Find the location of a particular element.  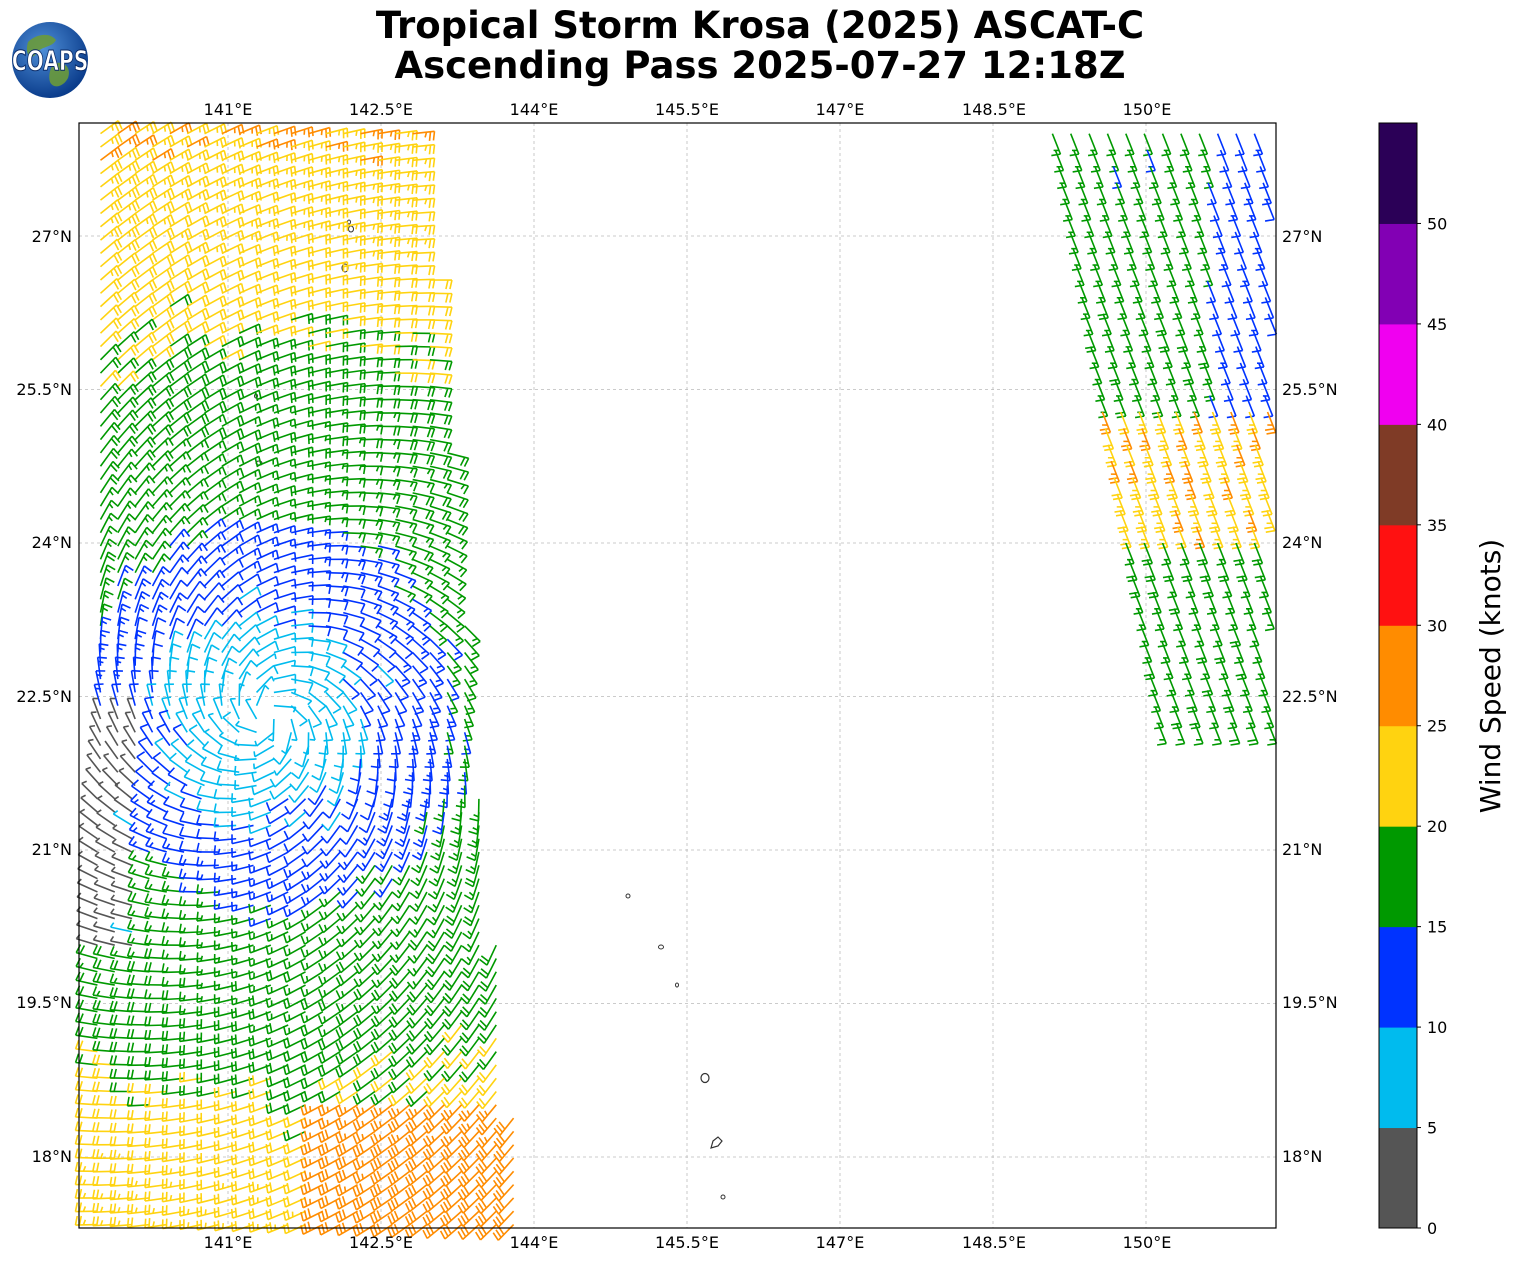

lat-tick-label: 22.5°N is located at coordinates (44, 696).